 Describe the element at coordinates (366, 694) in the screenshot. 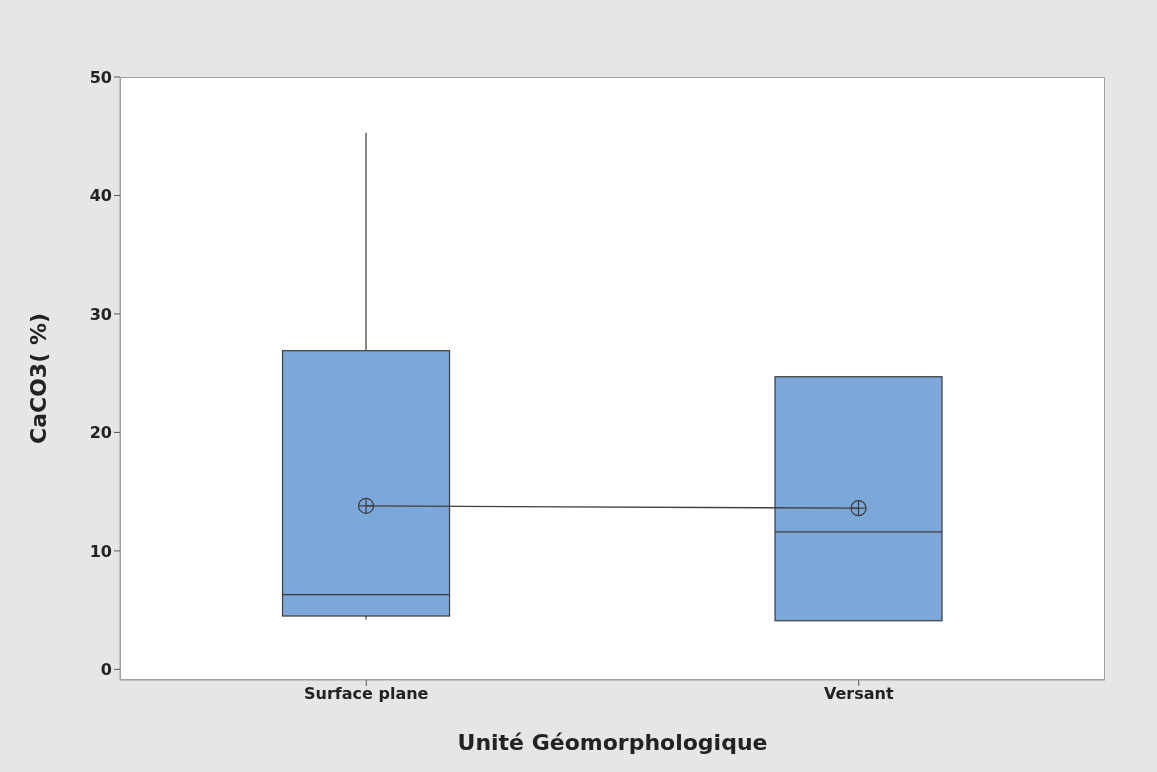

I see `x-tick-label: Surface plane` at that location.